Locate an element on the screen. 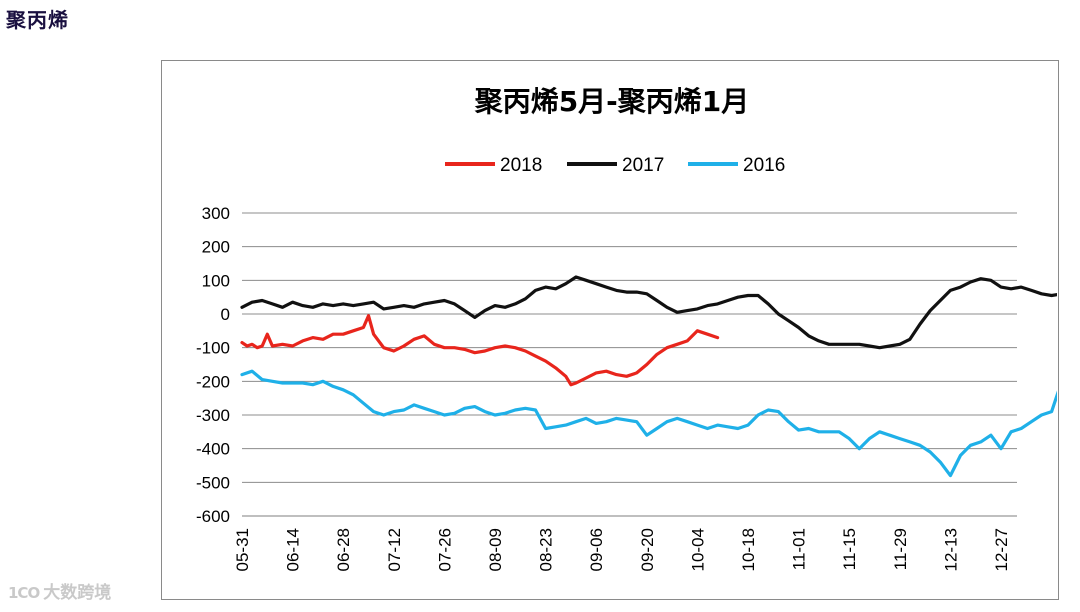 Image resolution: width=1080 pixels, height=612 pixels. y-tick-label: -200 is located at coordinates (213, 381).